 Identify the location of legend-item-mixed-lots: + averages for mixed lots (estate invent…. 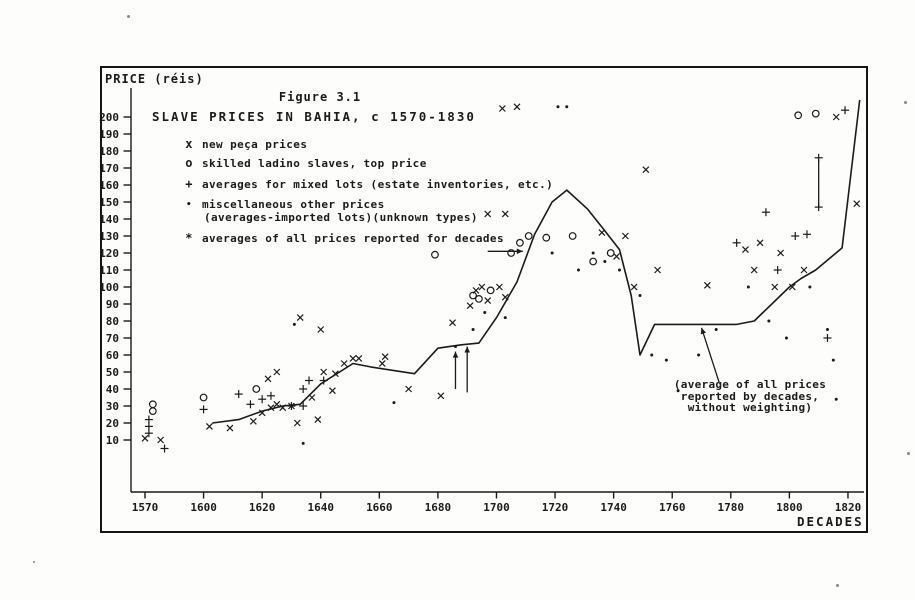
(365, 184).